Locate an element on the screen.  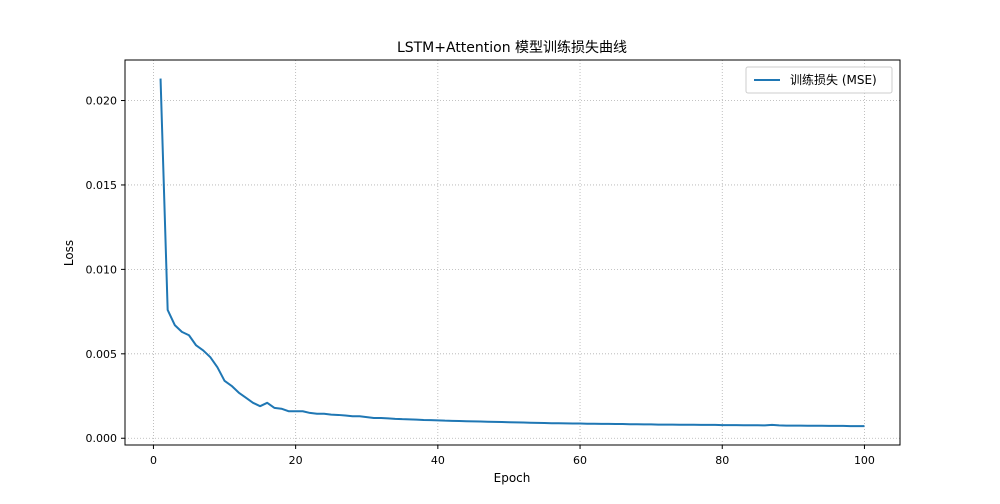
x-axis-label: Epoch is located at coordinates (512, 478).